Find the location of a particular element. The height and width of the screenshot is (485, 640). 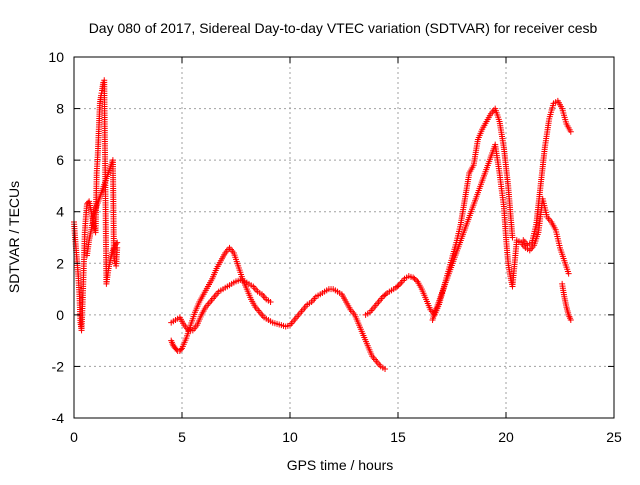

y-tick-label: 10 is located at coordinates (56, 57).